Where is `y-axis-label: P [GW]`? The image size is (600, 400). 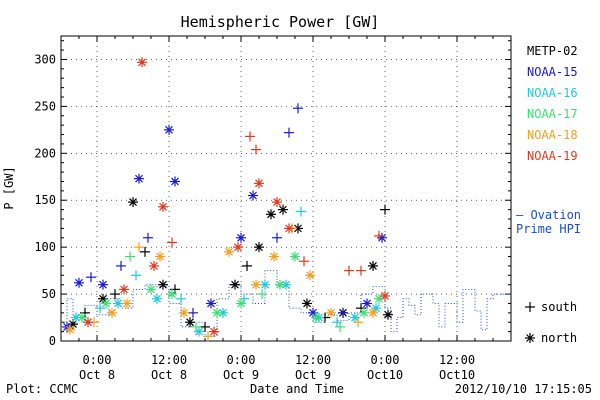
y-axis-label: P [GW] is located at coordinates (9, 187).